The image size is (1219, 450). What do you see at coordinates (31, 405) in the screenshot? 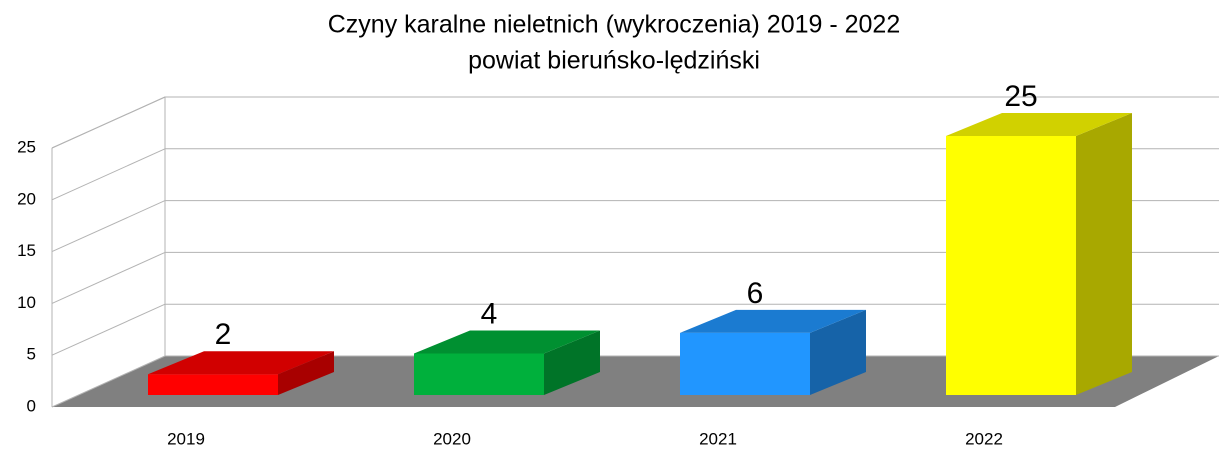
I see `y-tick-label: 0` at bounding box center [31, 405].